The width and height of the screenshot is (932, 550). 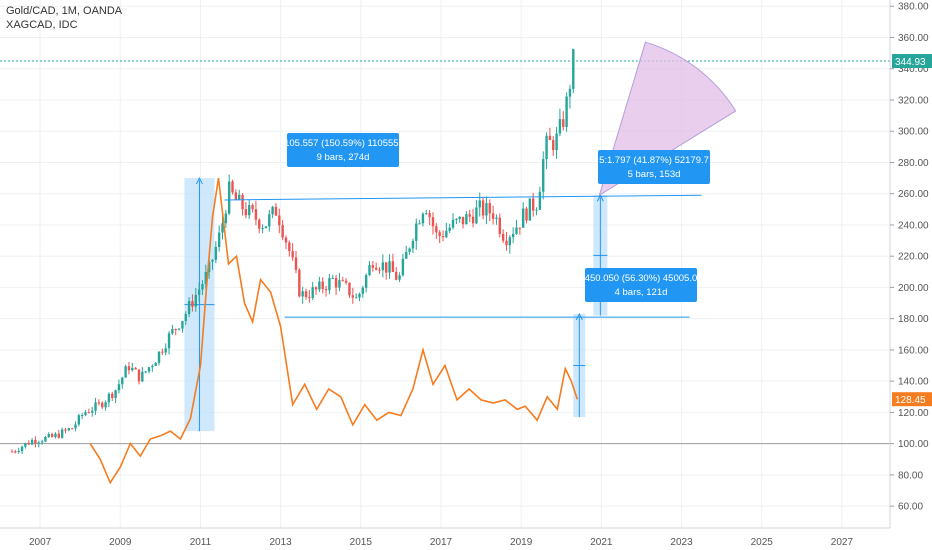 What do you see at coordinates (912, 61) in the screenshot?
I see `last-price-badge-gold-bg` at bounding box center [912, 61].